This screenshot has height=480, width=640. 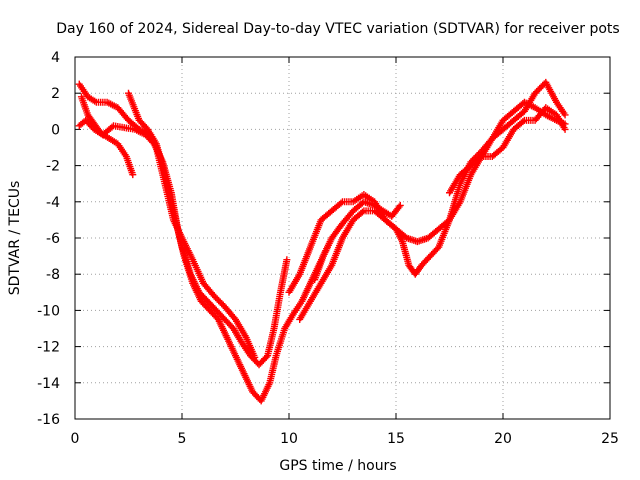 I want to click on y-tick-label: -12, so click(x=48, y=348).